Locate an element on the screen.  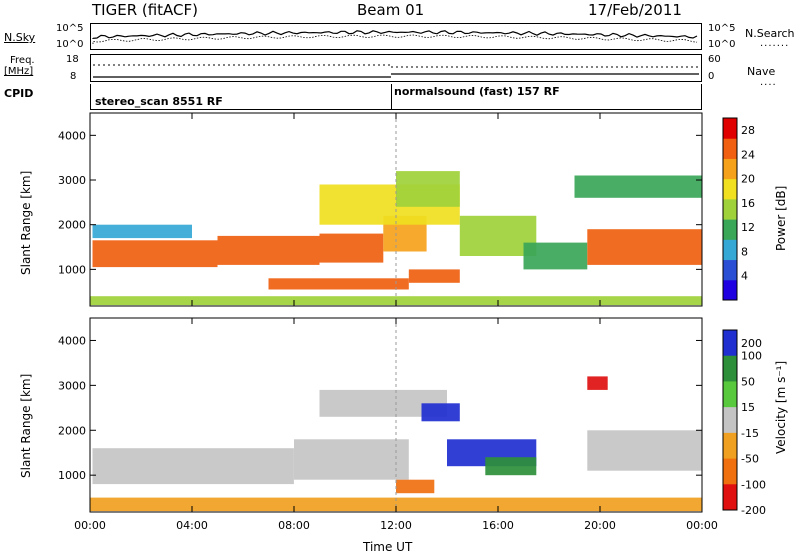
colorbar-tick-label: -15 is located at coordinates (750, 433).